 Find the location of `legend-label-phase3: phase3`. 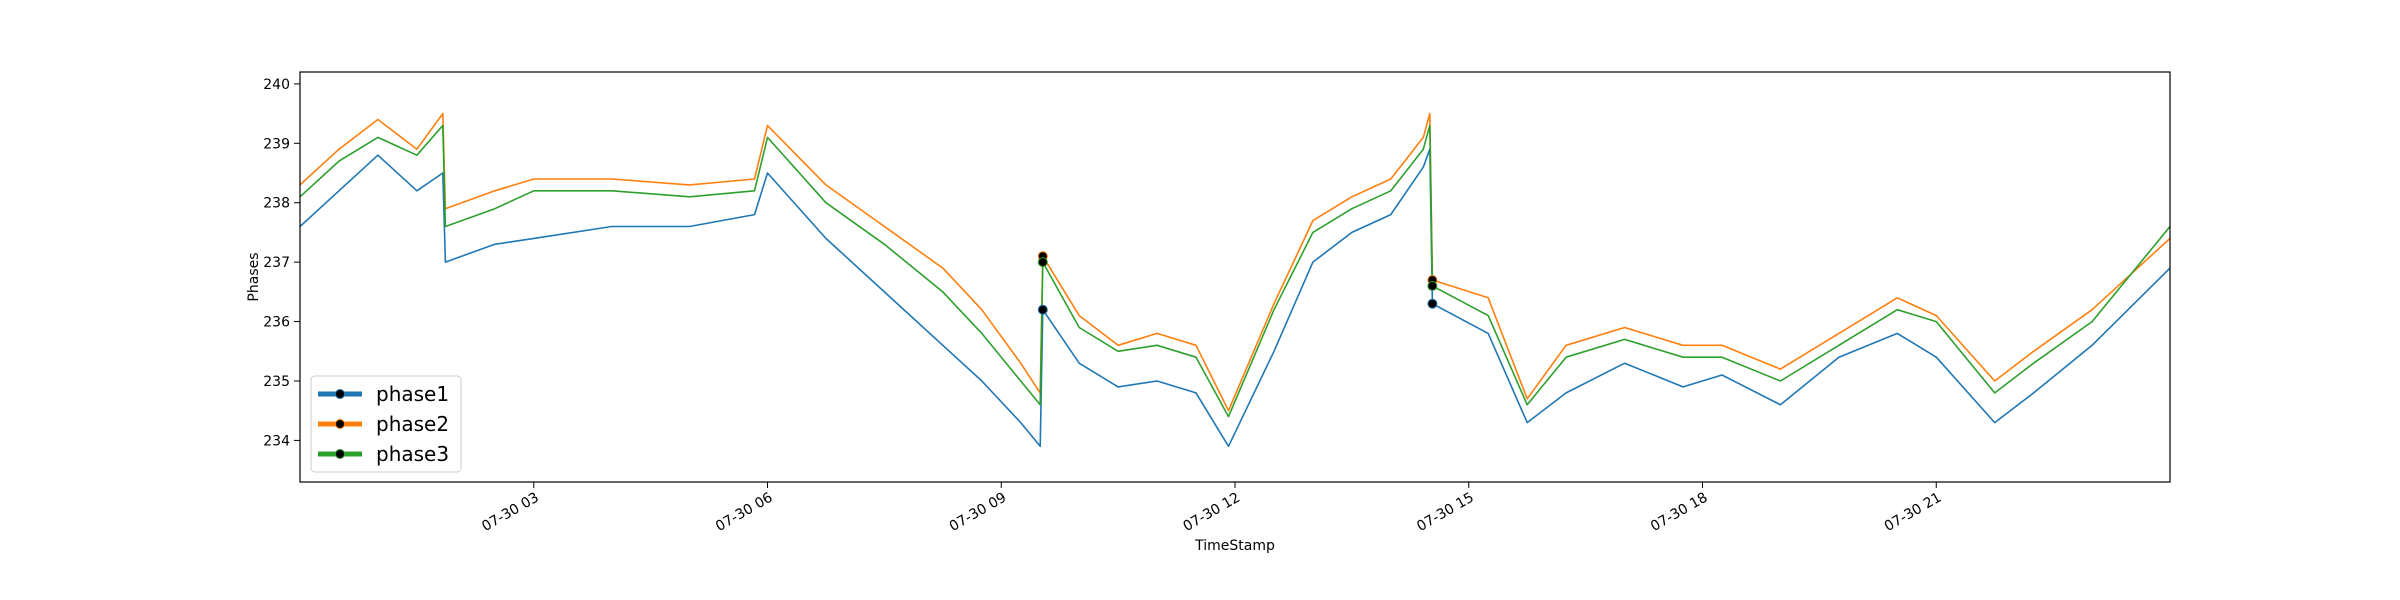

legend-label-phase3: phase3 is located at coordinates (412, 454).